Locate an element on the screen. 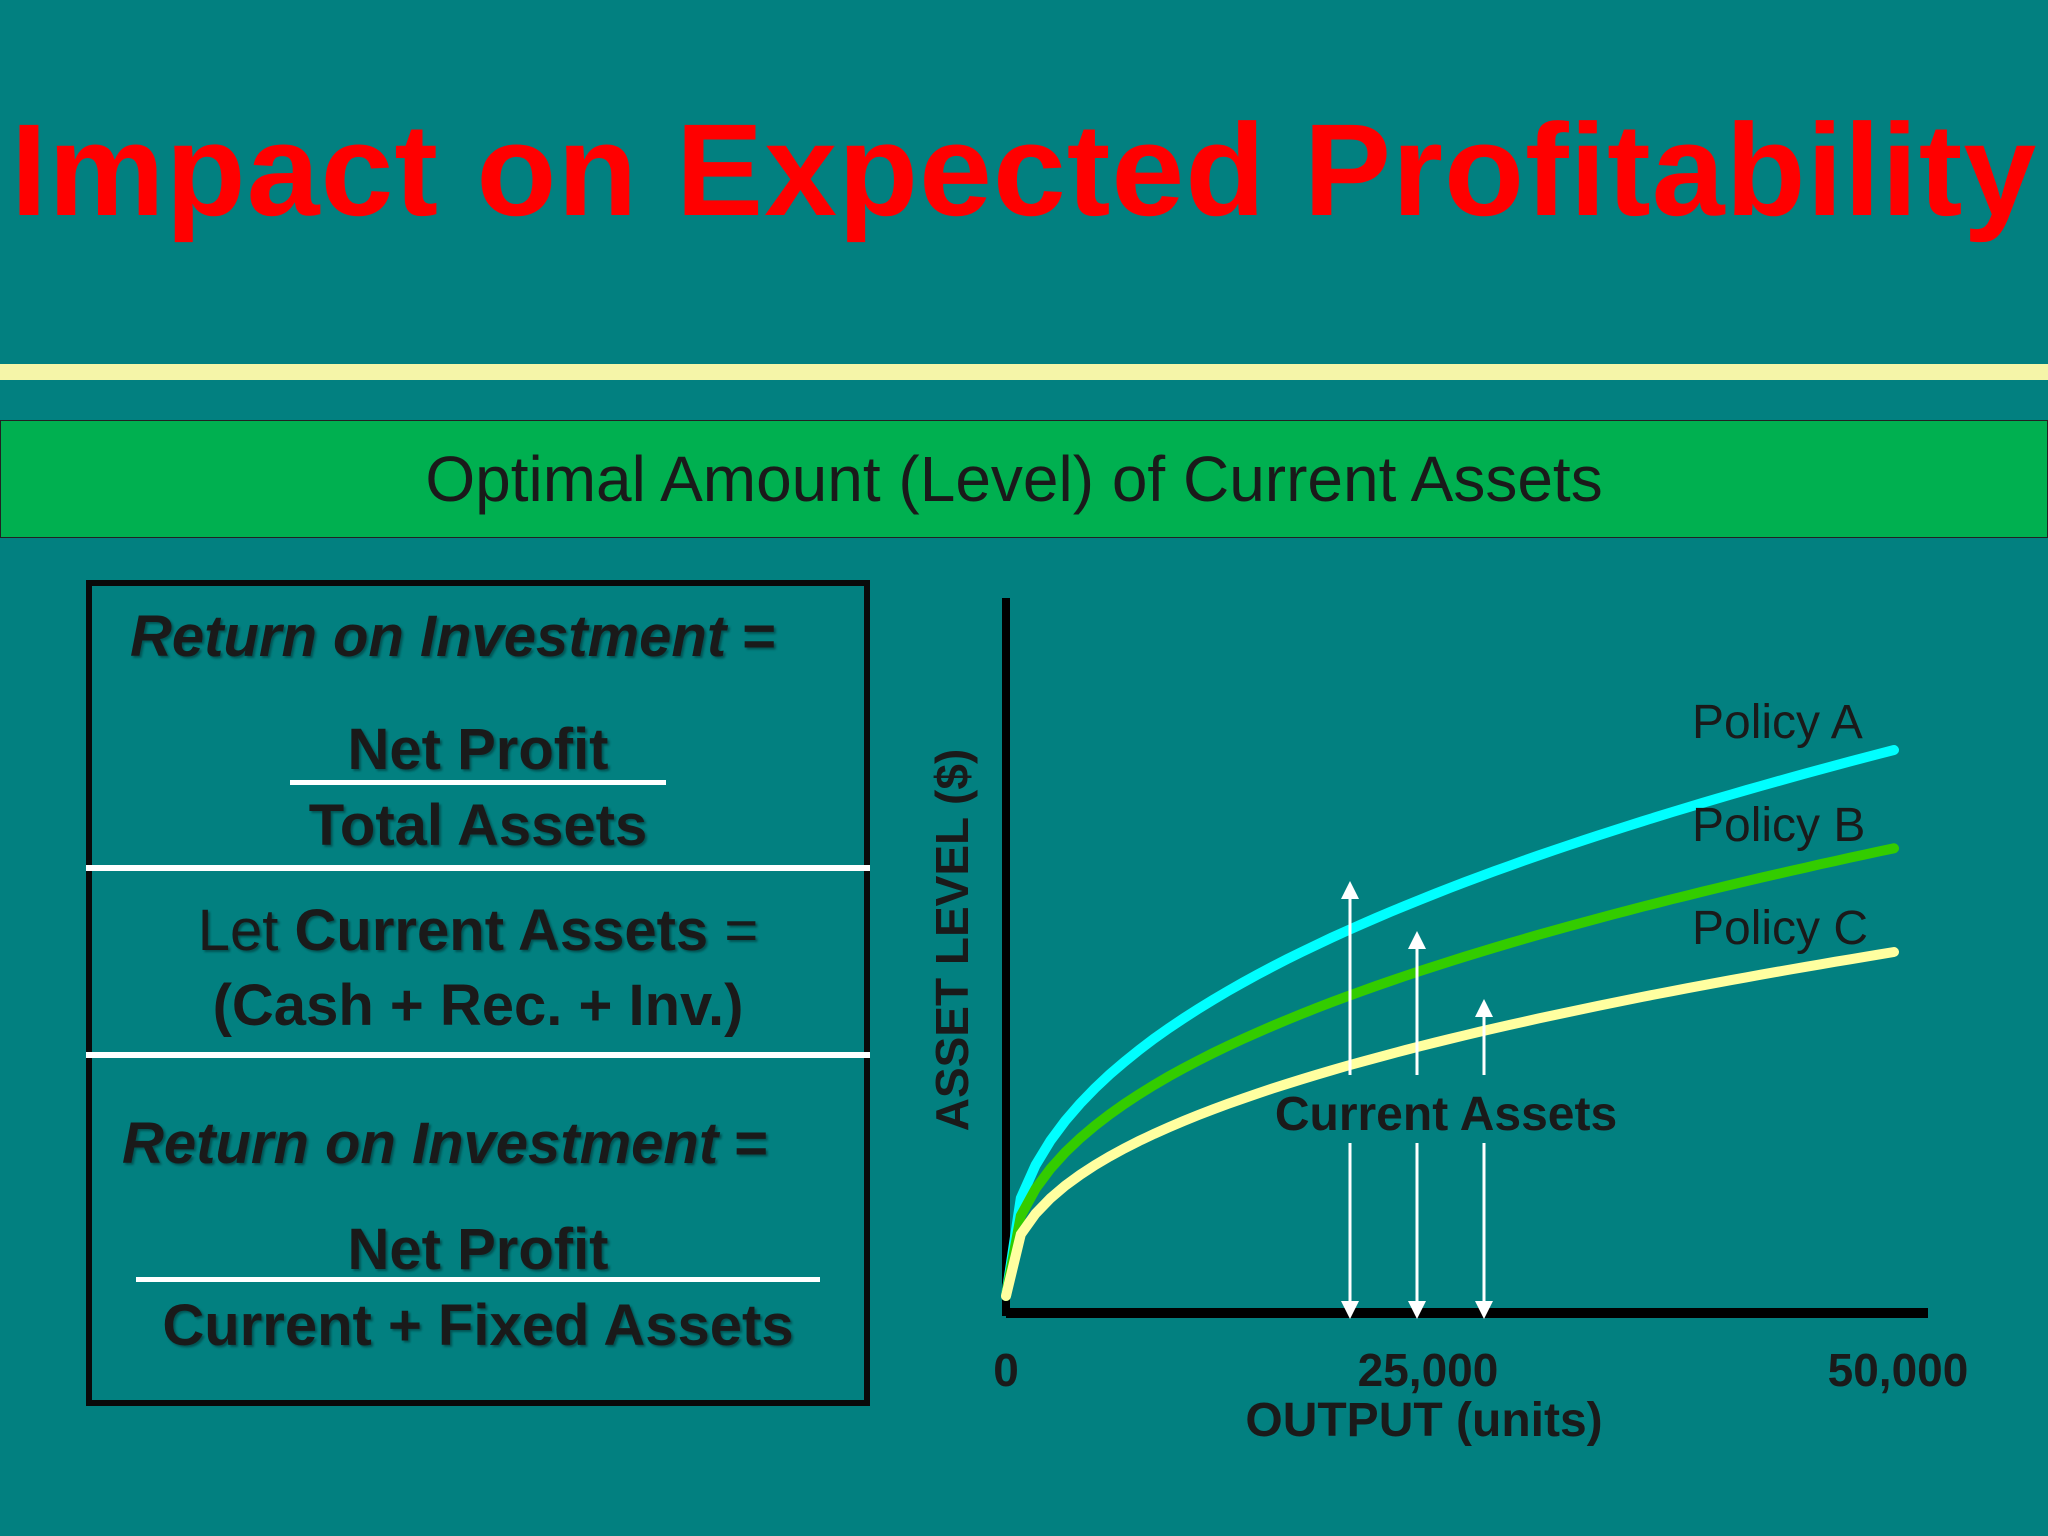  x-tick-25000: 25,000 is located at coordinates (1428, 1370).